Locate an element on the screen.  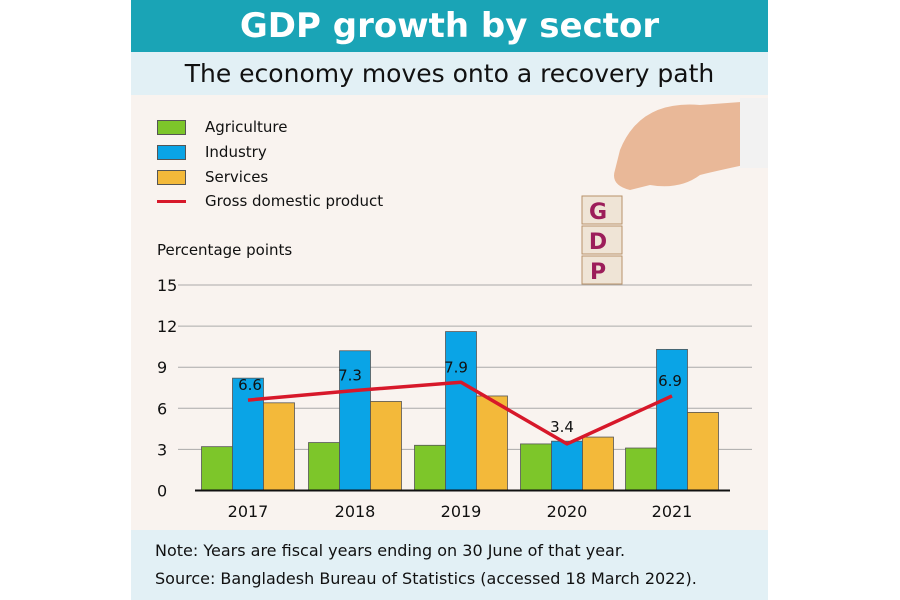
legend-gdp: Gross domestic product is located at coordinates (270, 201).